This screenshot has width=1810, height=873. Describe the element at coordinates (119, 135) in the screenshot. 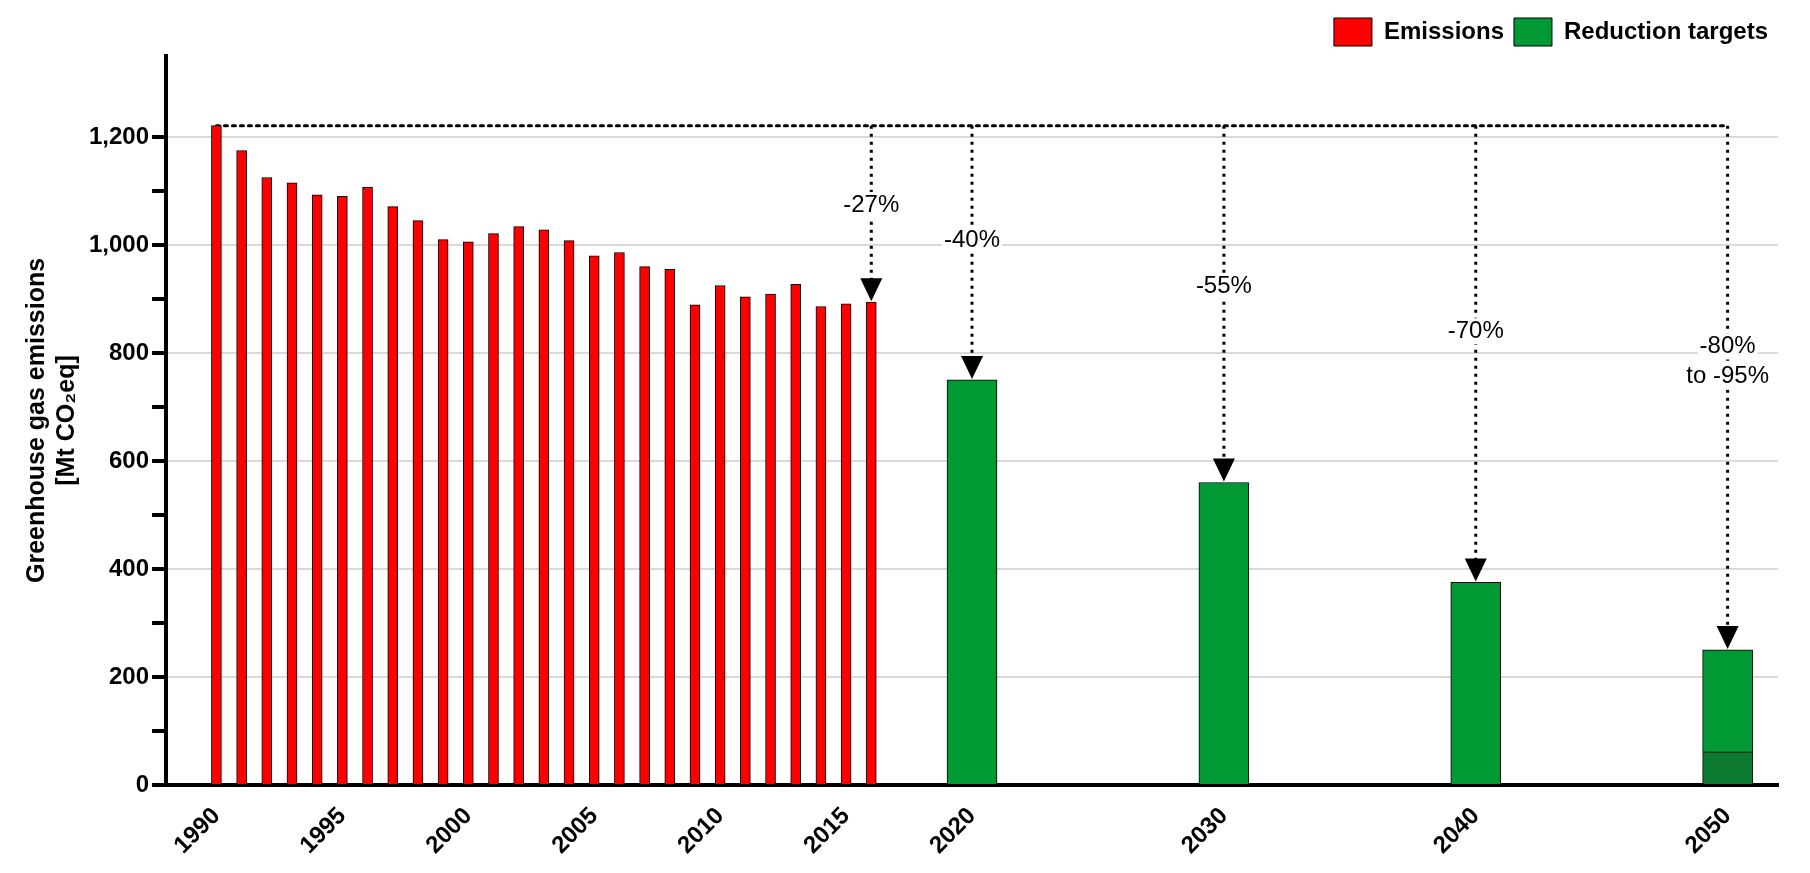

I see `y-tick-label: 1,200` at that location.